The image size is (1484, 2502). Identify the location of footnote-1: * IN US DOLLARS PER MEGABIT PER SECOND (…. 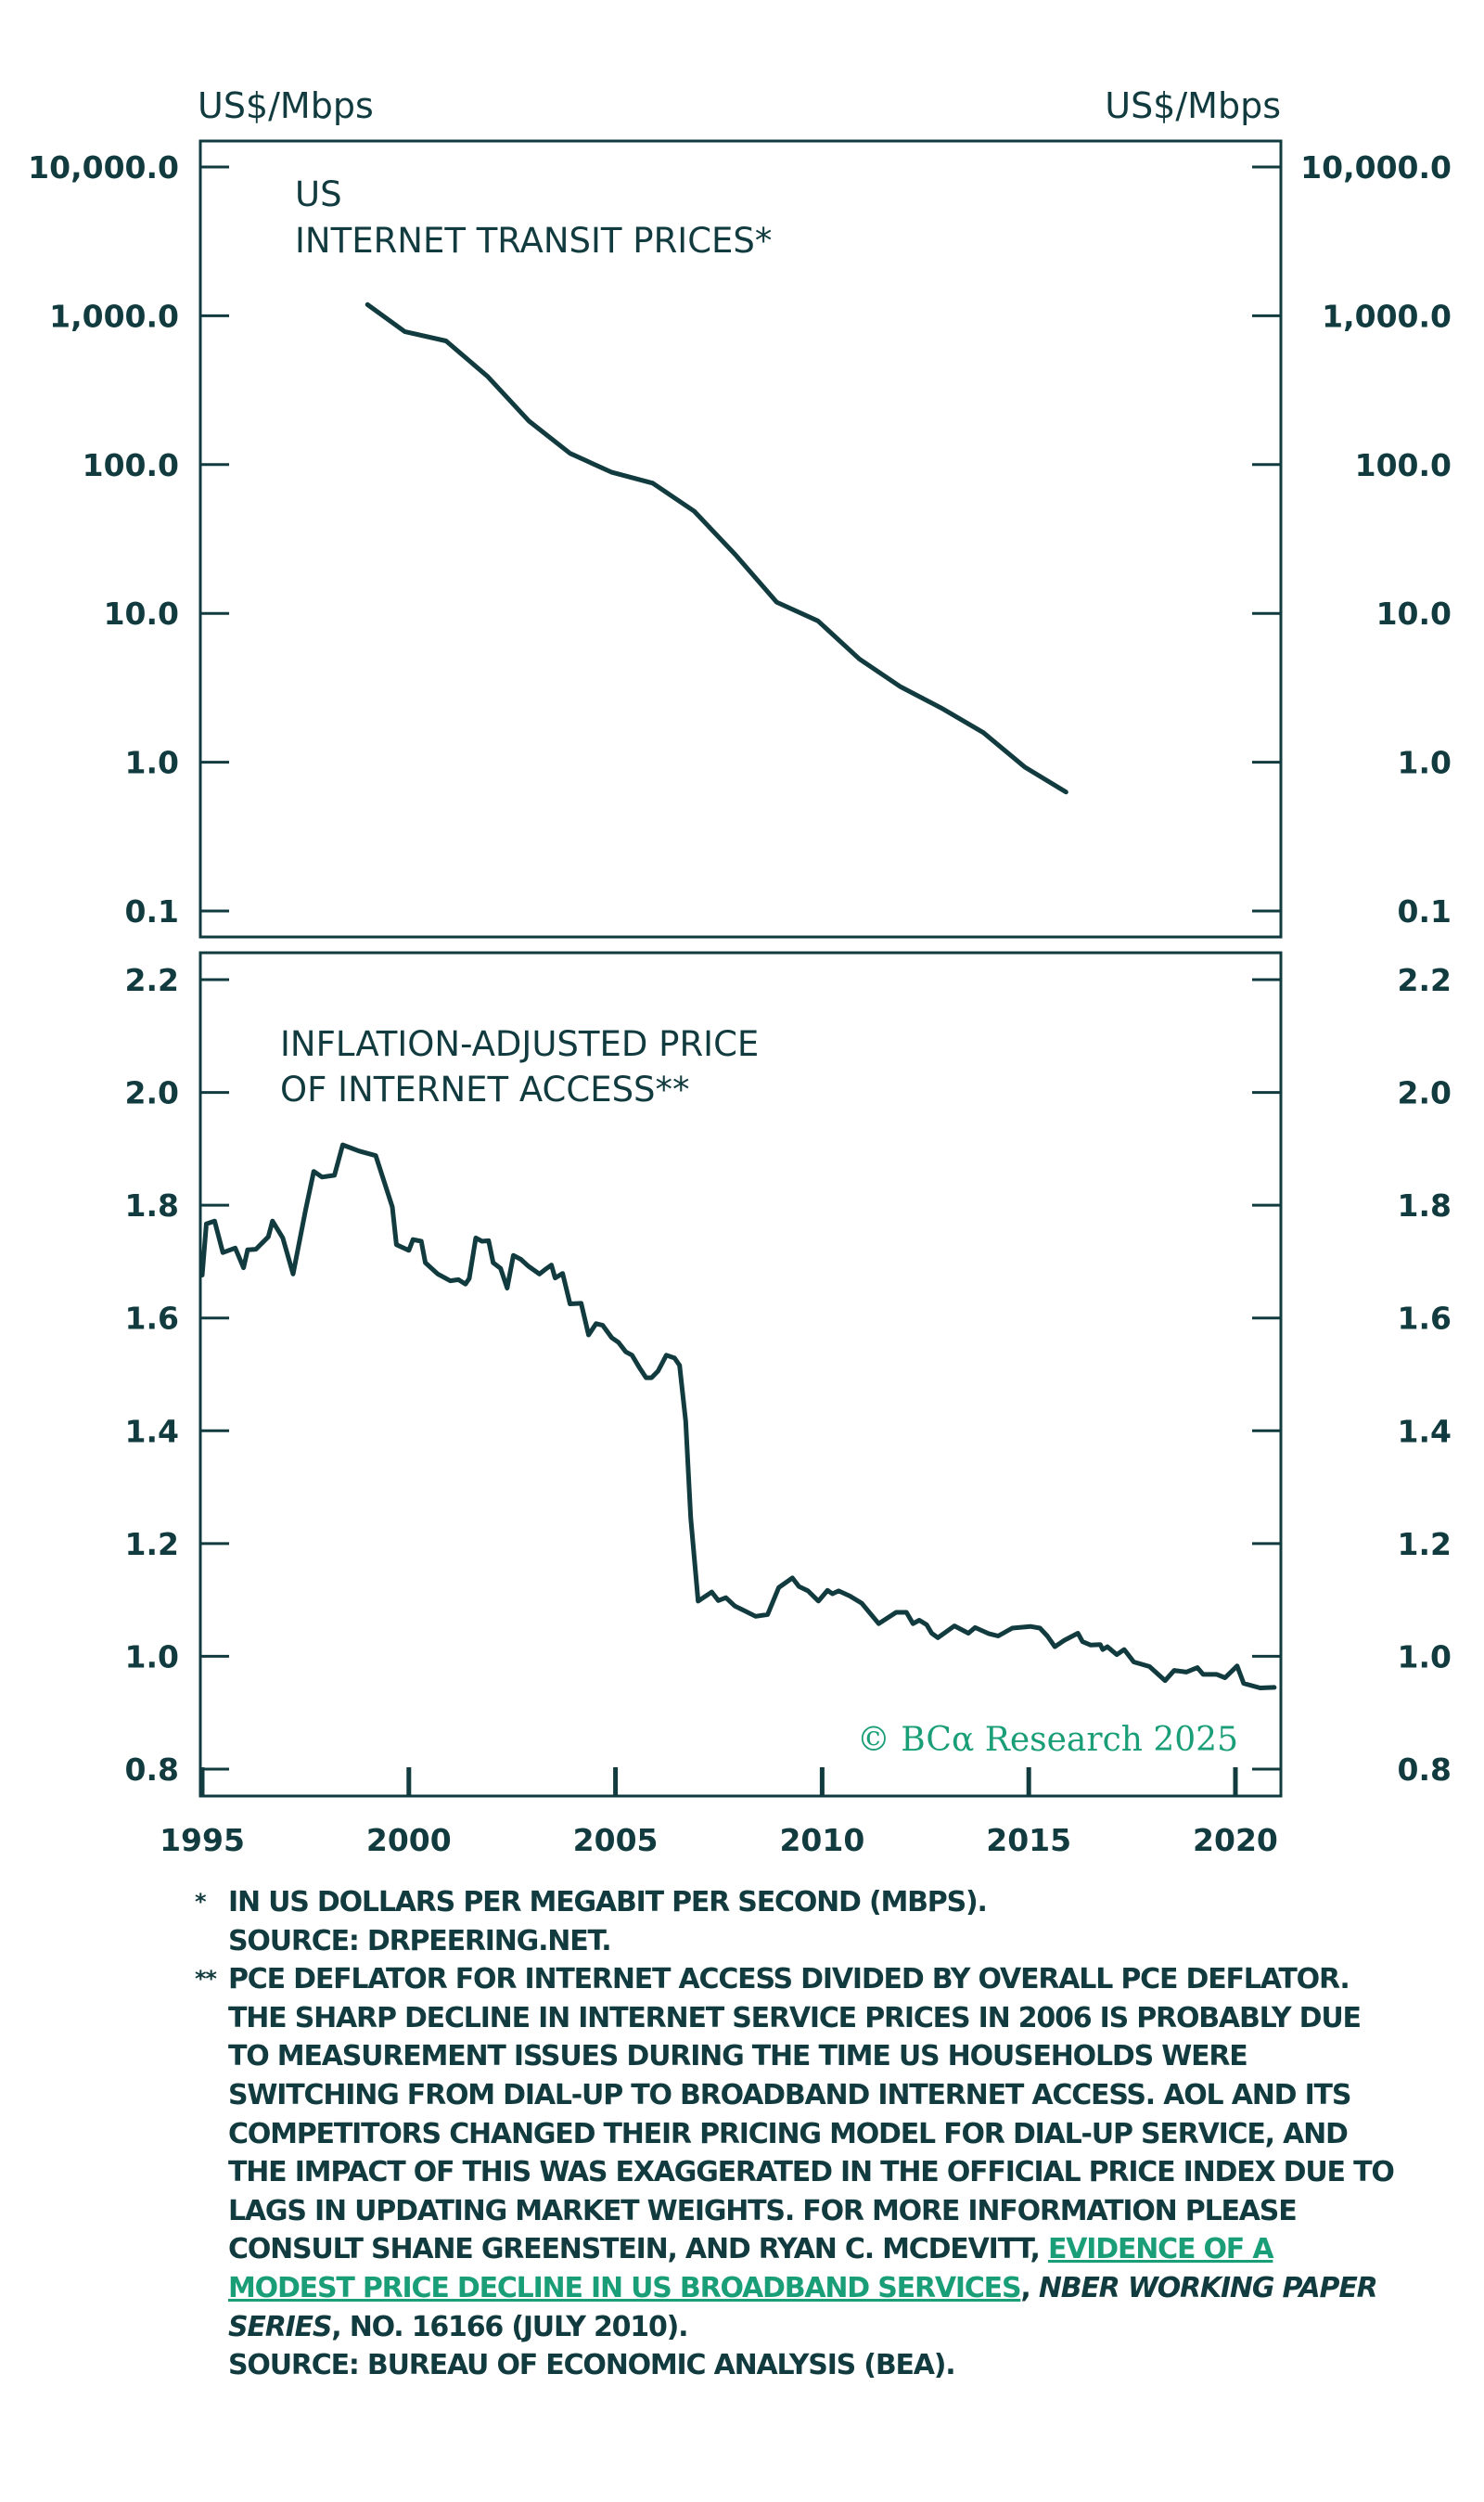
(798, 1921).